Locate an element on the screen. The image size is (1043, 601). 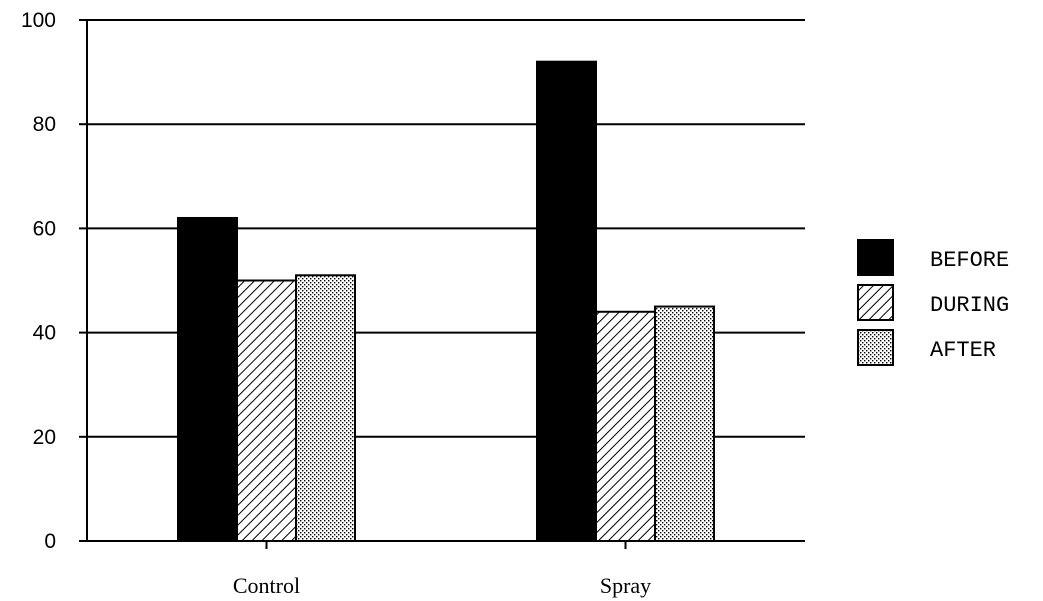
bar-before-spray is located at coordinates (566, 301).